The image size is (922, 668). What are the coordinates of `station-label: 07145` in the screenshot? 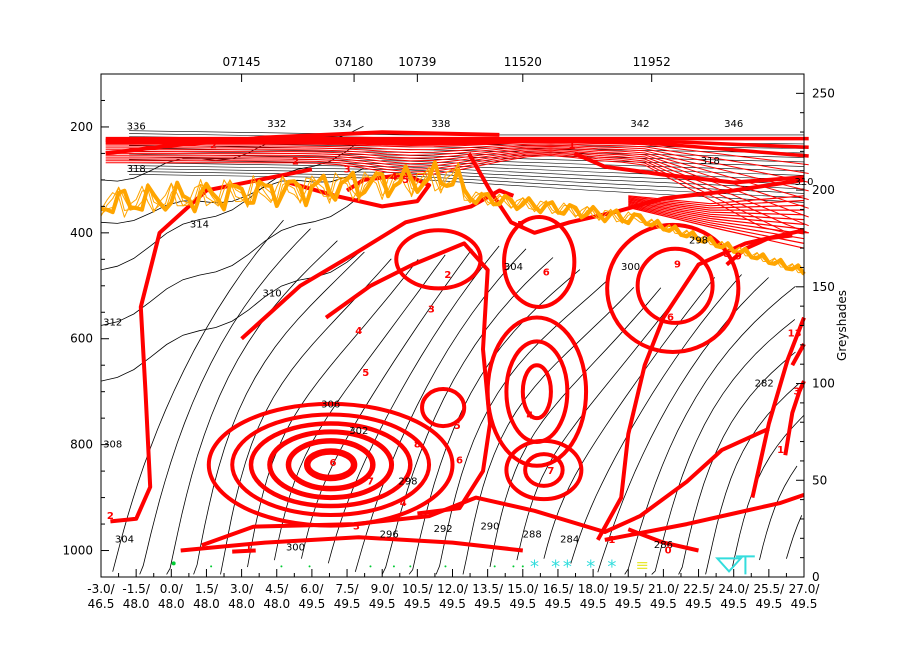 It's located at (242, 62).